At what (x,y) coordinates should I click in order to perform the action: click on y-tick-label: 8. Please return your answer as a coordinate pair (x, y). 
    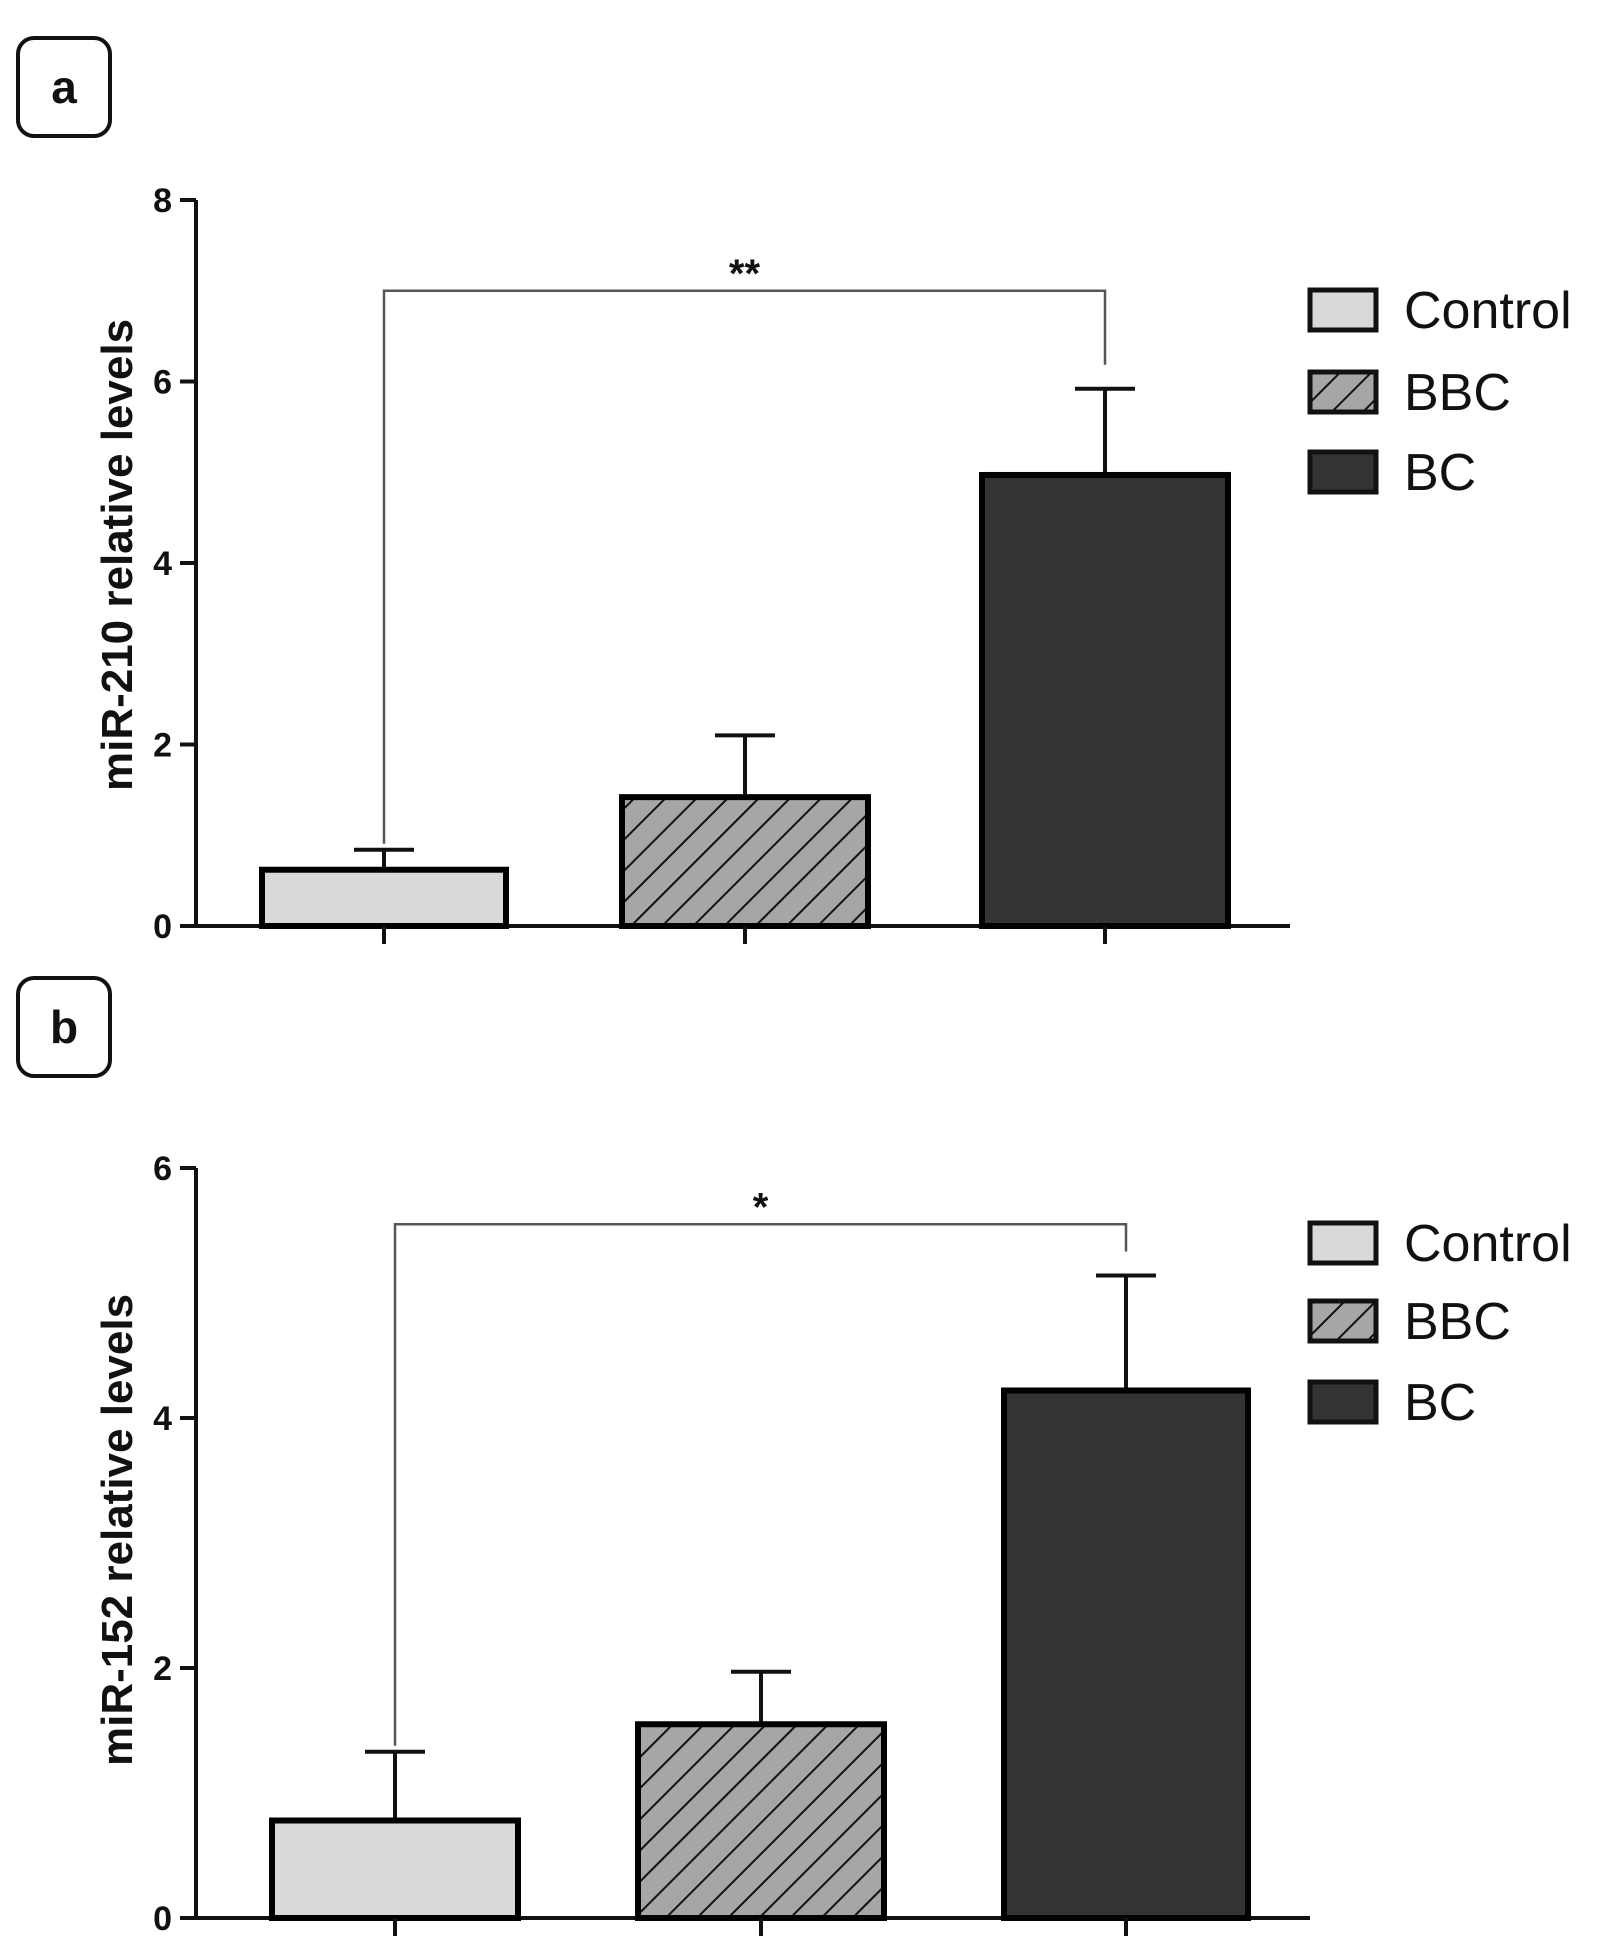
    Looking at the image, I should click on (162, 201).